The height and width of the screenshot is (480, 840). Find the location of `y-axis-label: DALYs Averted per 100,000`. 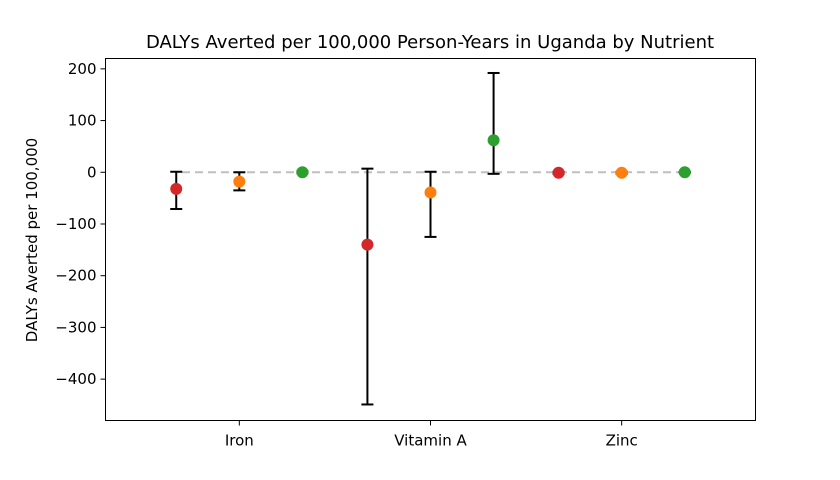

y-axis-label: DALYs Averted per 100,000 is located at coordinates (32, 240).